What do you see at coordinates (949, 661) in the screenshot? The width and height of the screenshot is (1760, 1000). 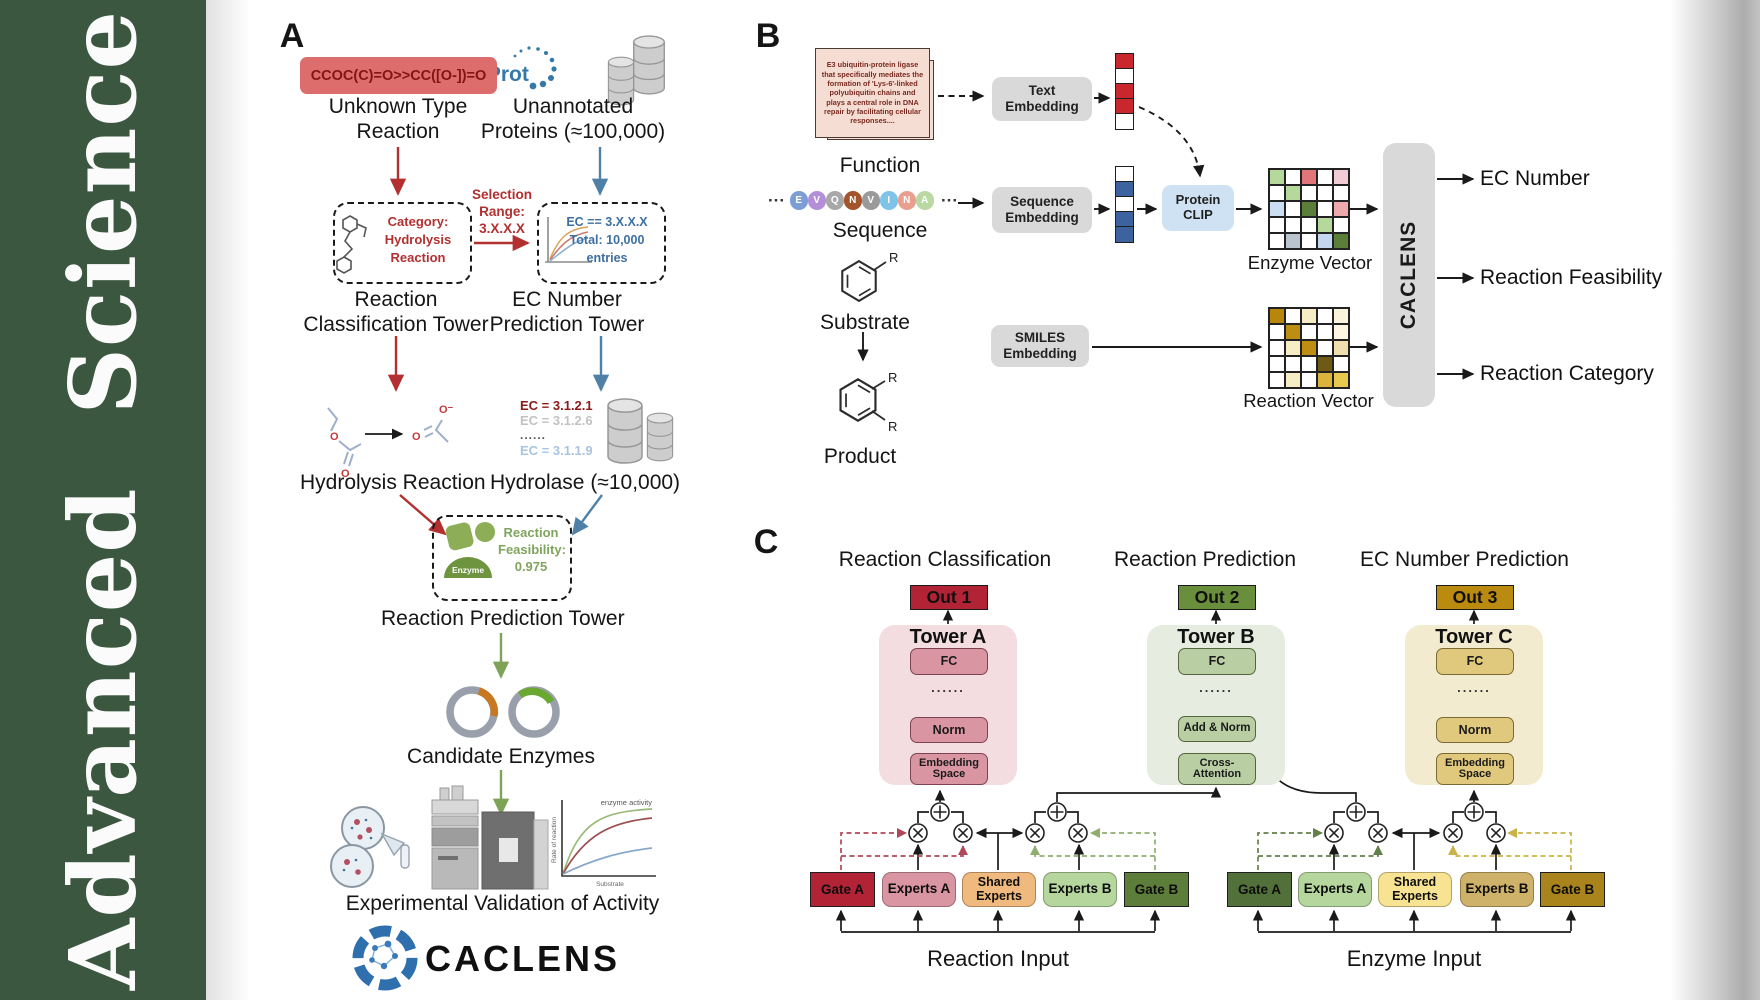 I see `tower-a-fc: FC` at bounding box center [949, 661].